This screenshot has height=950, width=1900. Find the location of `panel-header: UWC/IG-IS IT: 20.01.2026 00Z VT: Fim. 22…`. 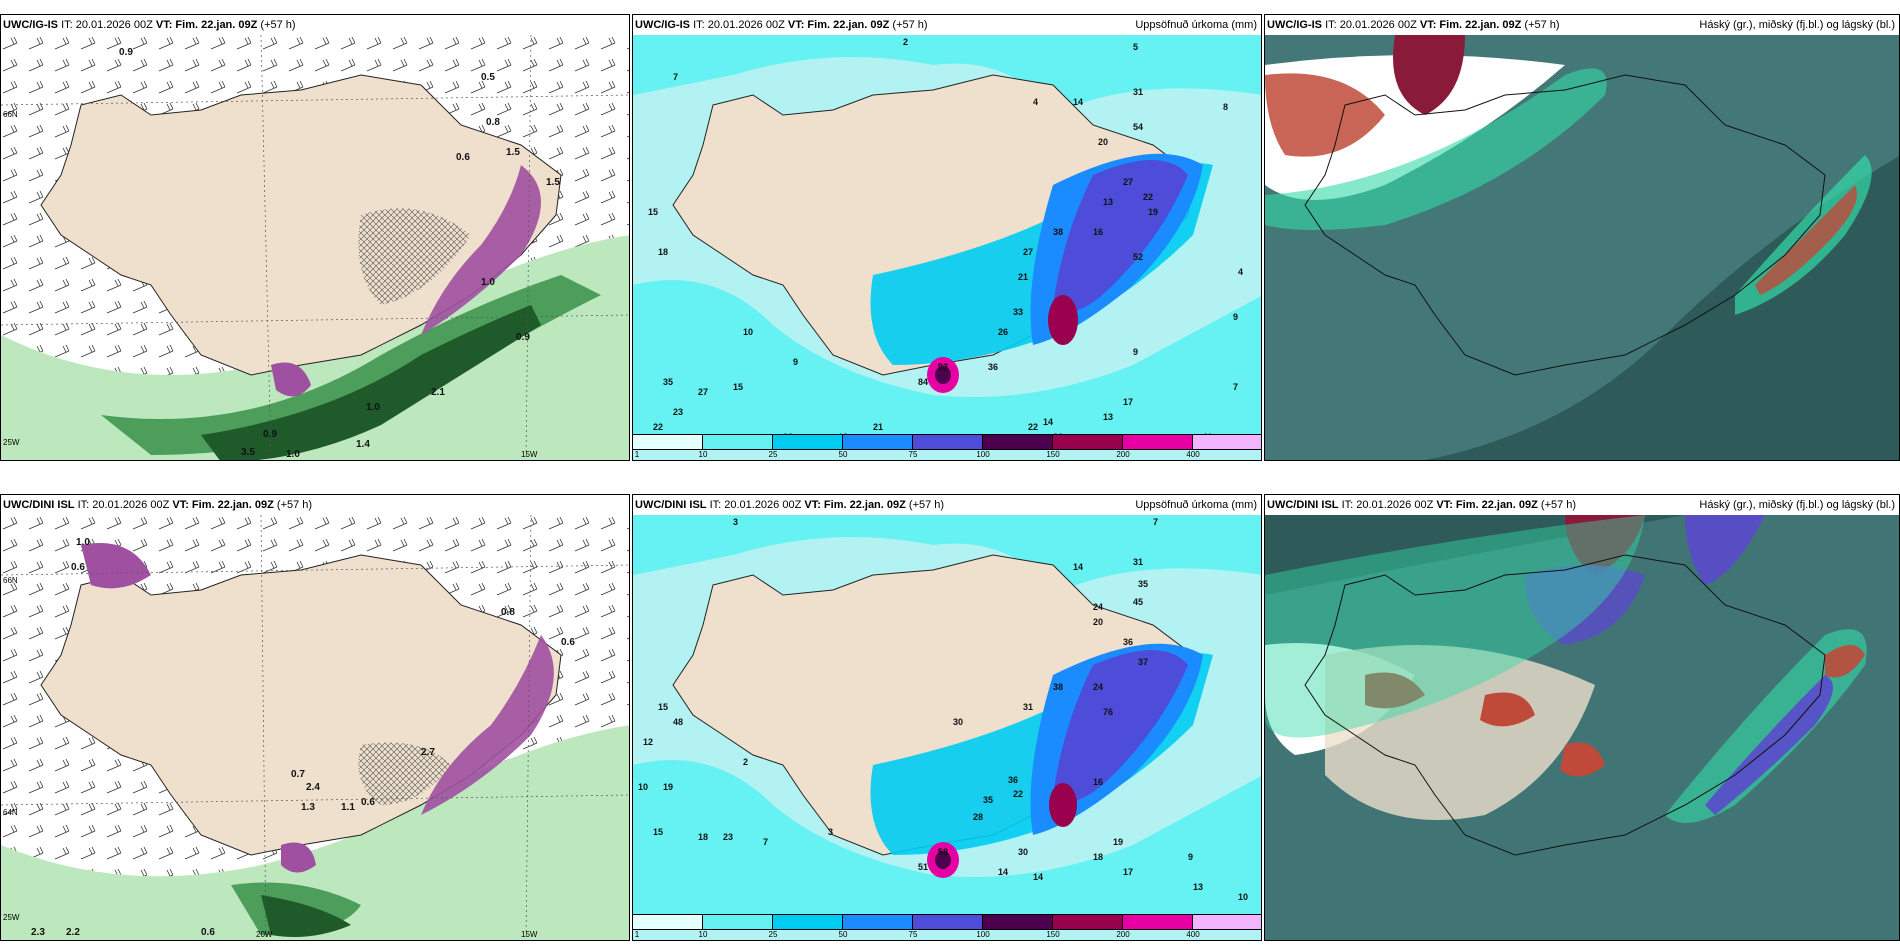

panel-header: UWC/IG-IS IT: 20.01.2026 00Z VT: Fim. 22… is located at coordinates (1582, 25).